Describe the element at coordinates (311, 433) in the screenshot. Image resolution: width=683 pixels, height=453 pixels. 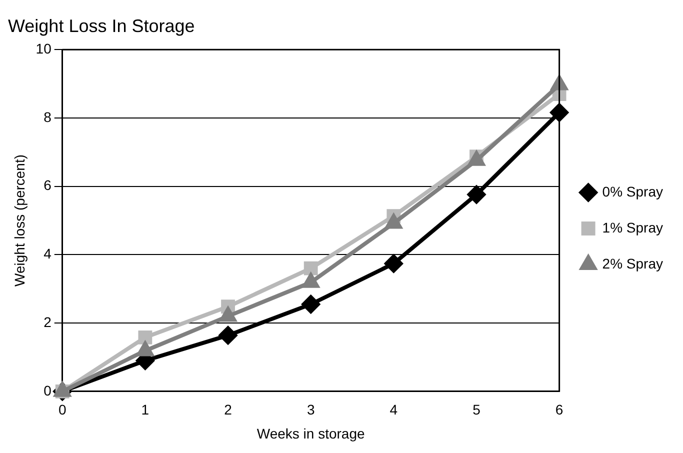
I see `x-axis-title: Weeks in storage` at that location.